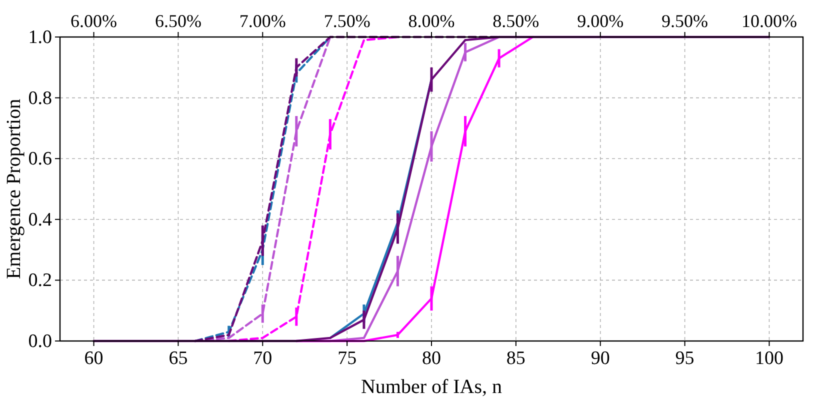  Describe the element at coordinates (600, 358) in the screenshot. I see `x-tick-label: 90` at that location.